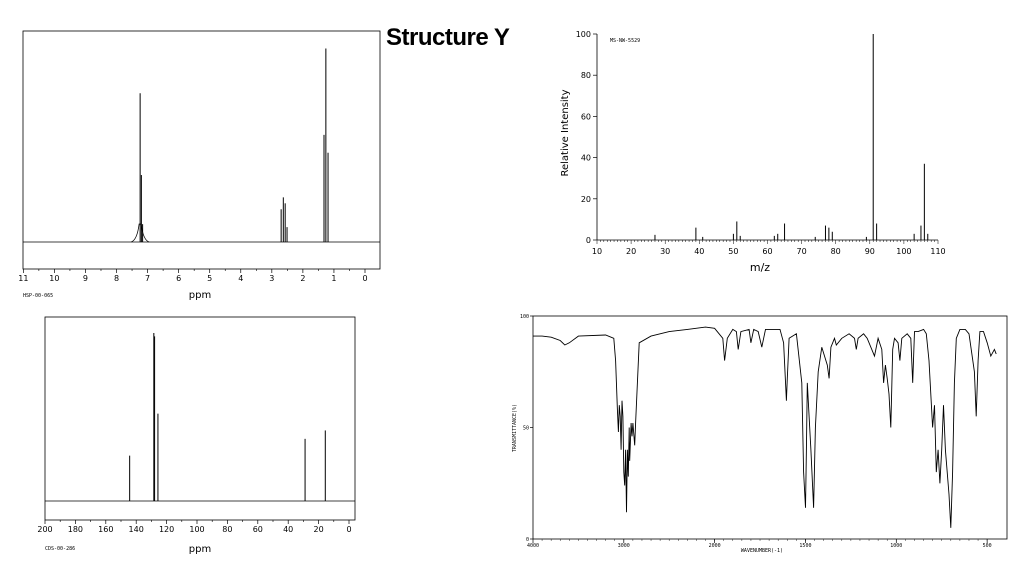 The image size is (1024, 579). What do you see at coordinates (903, 251) in the screenshot?
I see `ms-x-tick-label: 100` at bounding box center [903, 251].